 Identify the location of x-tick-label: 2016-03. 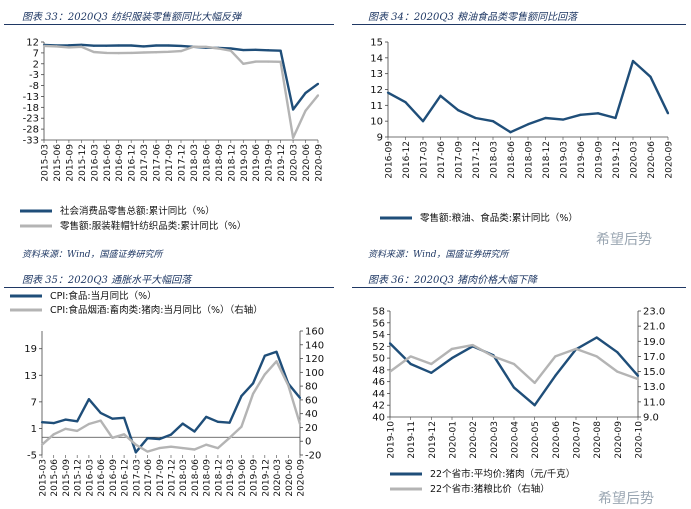
(90, 478).